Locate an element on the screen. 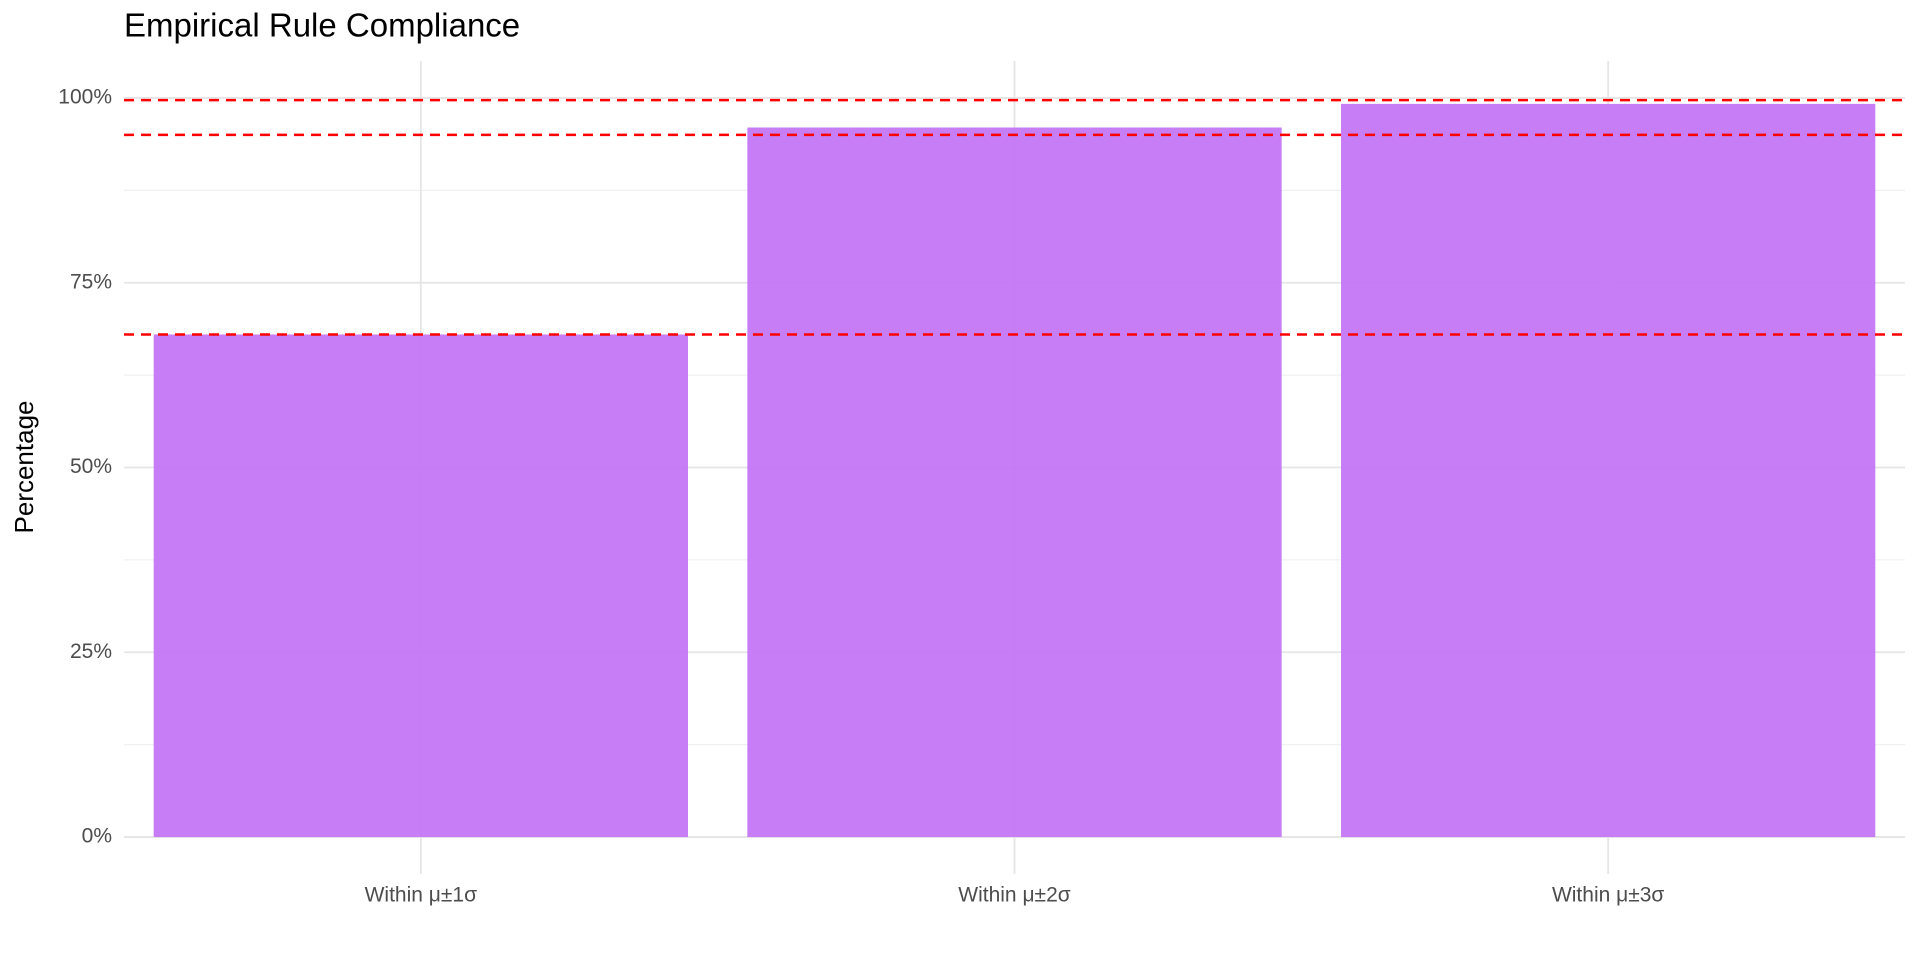 This screenshot has width=1920, height=960. y-tick-label: 50% is located at coordinates (91, 466).